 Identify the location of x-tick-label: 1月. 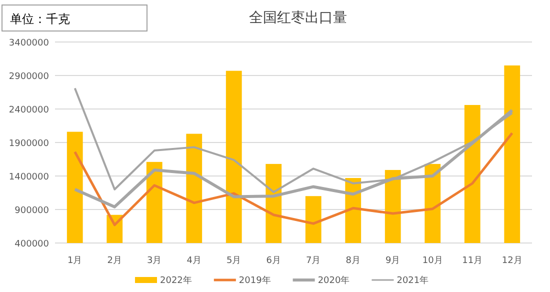
(75, 261).